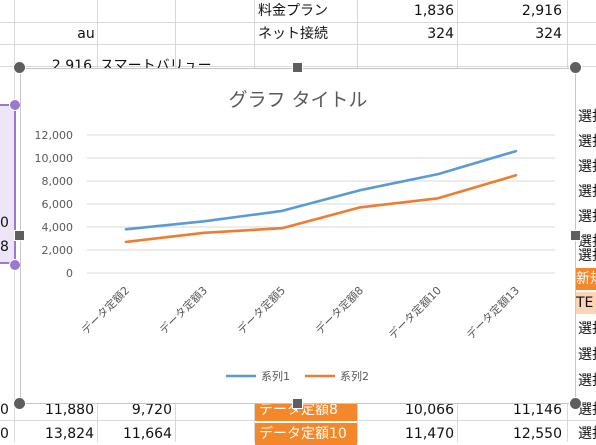  Describe the element at coordinates (54, 135) in the screenshot. I see `y-tick-label: 12,000` at that location.